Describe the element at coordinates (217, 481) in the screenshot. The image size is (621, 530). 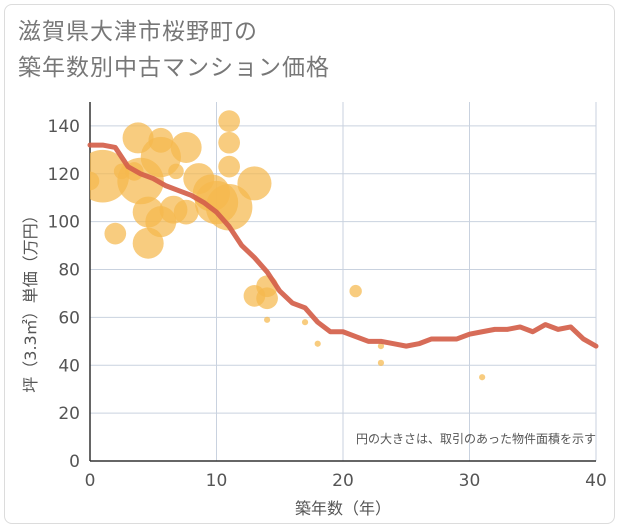
I see `x-tick-label: 10` at that location.